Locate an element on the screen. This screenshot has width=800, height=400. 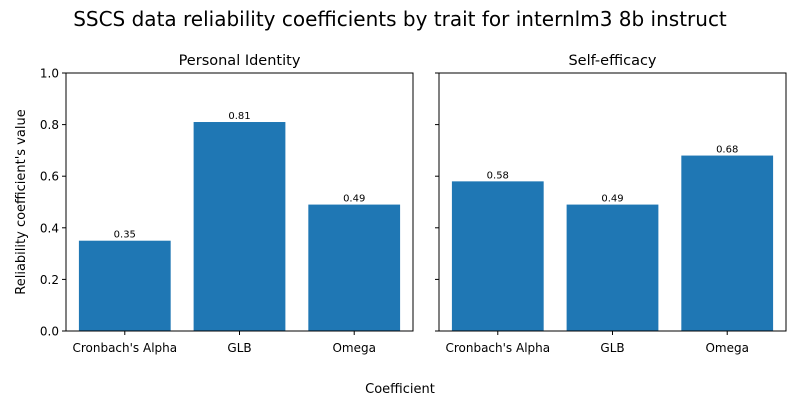
y-tick-label: 0.6 is located at coordinates (49, 177).